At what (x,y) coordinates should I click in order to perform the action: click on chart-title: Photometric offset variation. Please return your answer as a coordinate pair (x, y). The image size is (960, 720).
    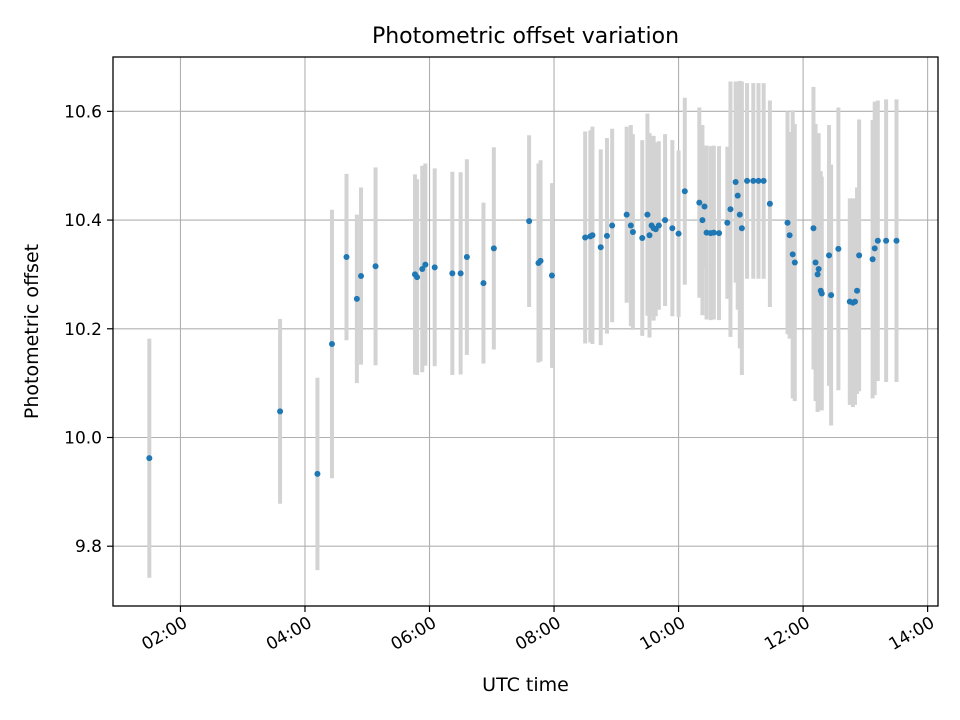
    Looking at the image, I should click on (525, 36).